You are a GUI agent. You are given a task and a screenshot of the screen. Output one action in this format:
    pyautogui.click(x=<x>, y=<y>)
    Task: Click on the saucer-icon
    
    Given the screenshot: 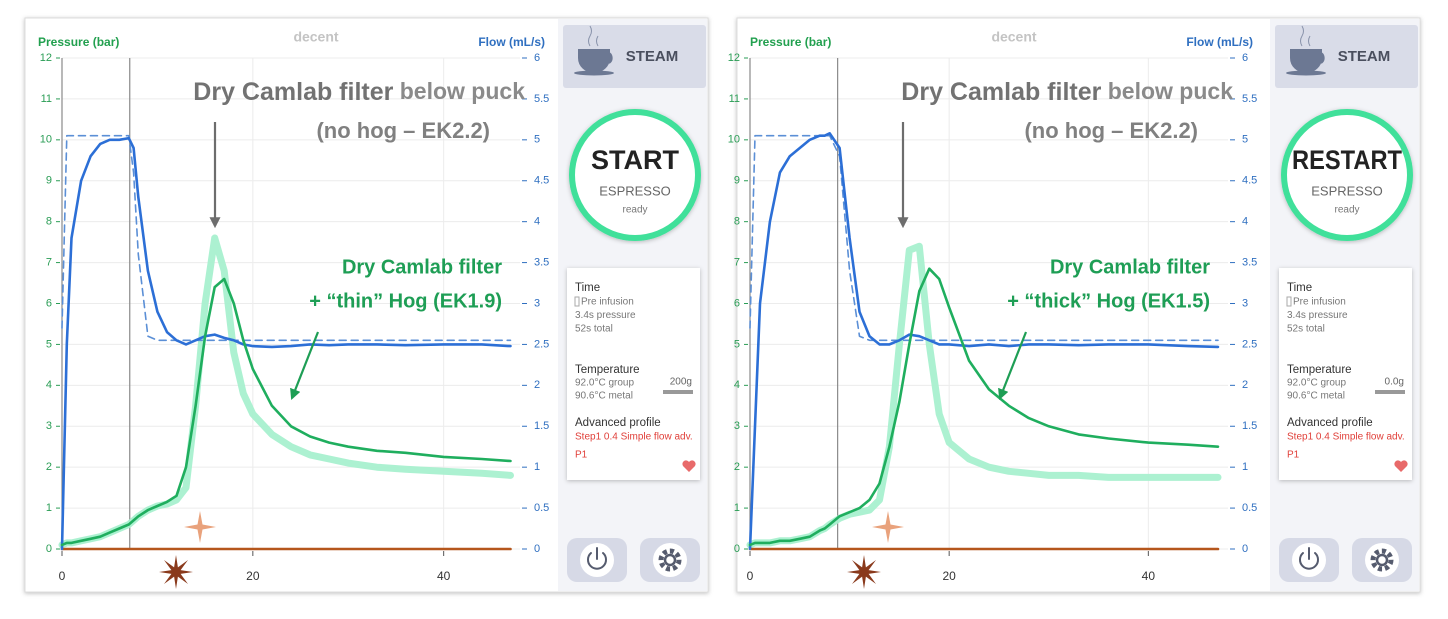 What is the action you would take?
    pyautogui.click(x=1306, y=73)
    